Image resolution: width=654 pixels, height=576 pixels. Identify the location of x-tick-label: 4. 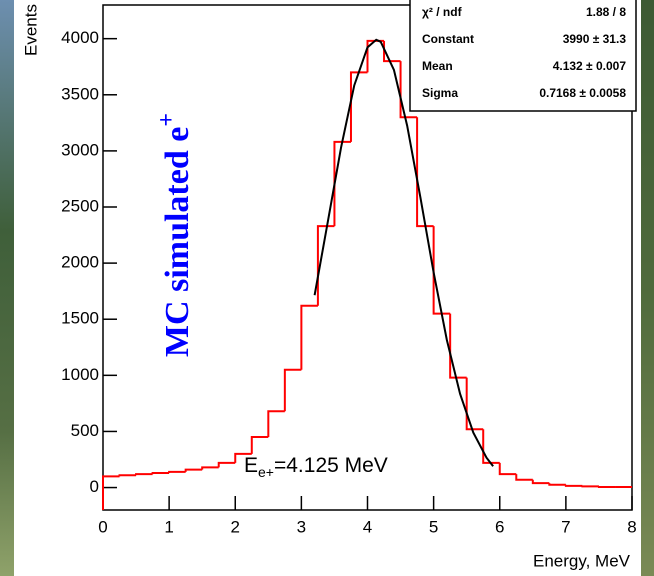
(367, 526).